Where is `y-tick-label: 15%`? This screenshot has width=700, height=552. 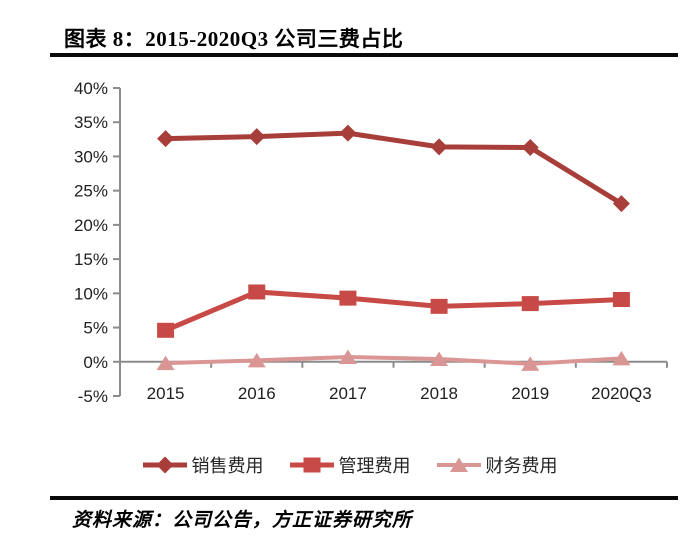 y-tick-label: 15% is located at coordinates (91, 259).